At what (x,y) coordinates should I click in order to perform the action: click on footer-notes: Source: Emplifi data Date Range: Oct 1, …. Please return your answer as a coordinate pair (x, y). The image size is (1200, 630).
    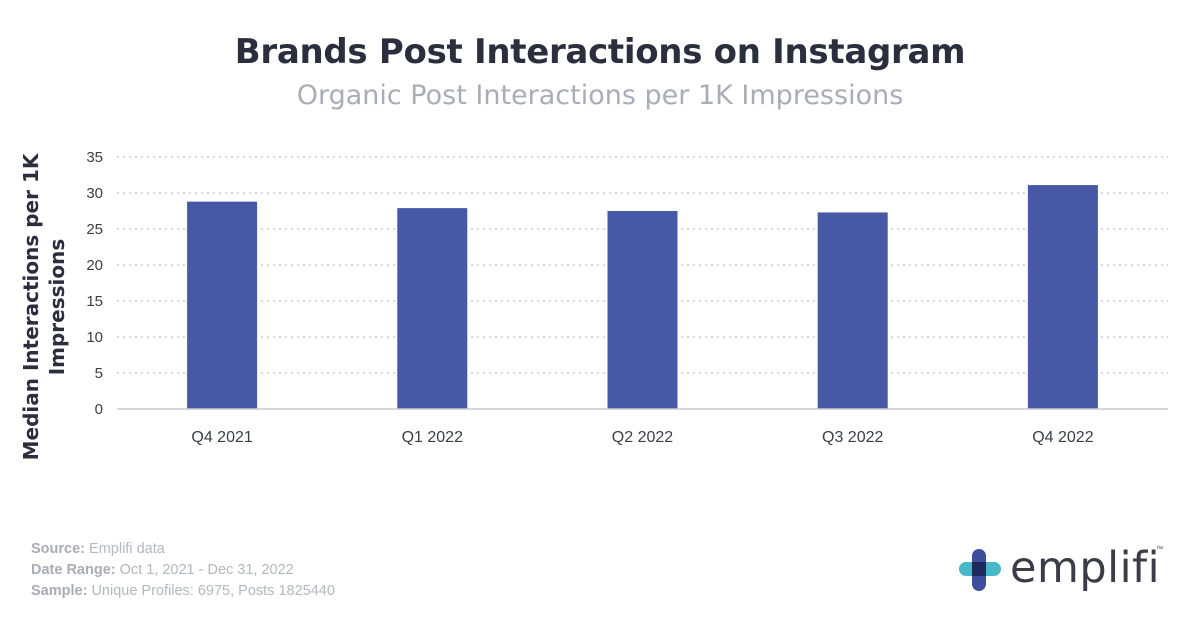
    Looking at the image, I should click on (183, 570).